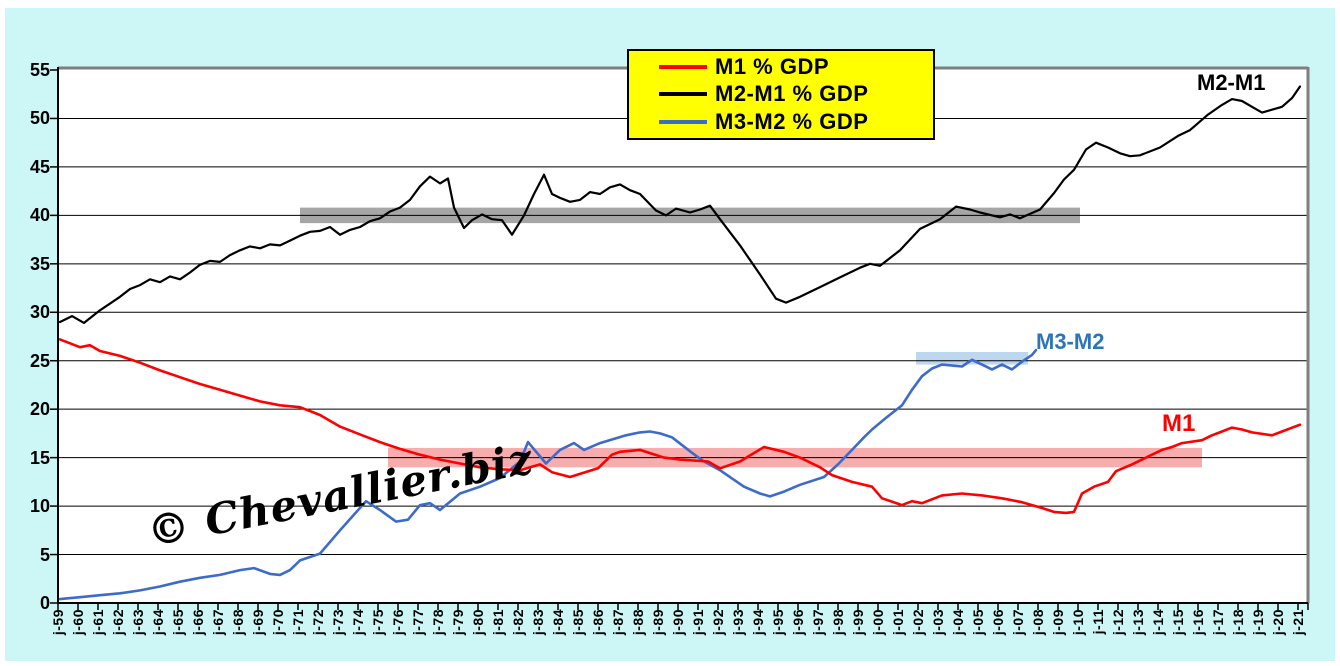 The width and height of the screenshot is (1340, 666). What do you see at coordinates (39, 263) in the screenshot?
I see `y-tick-label: 35` at bounding box center [39, 263].